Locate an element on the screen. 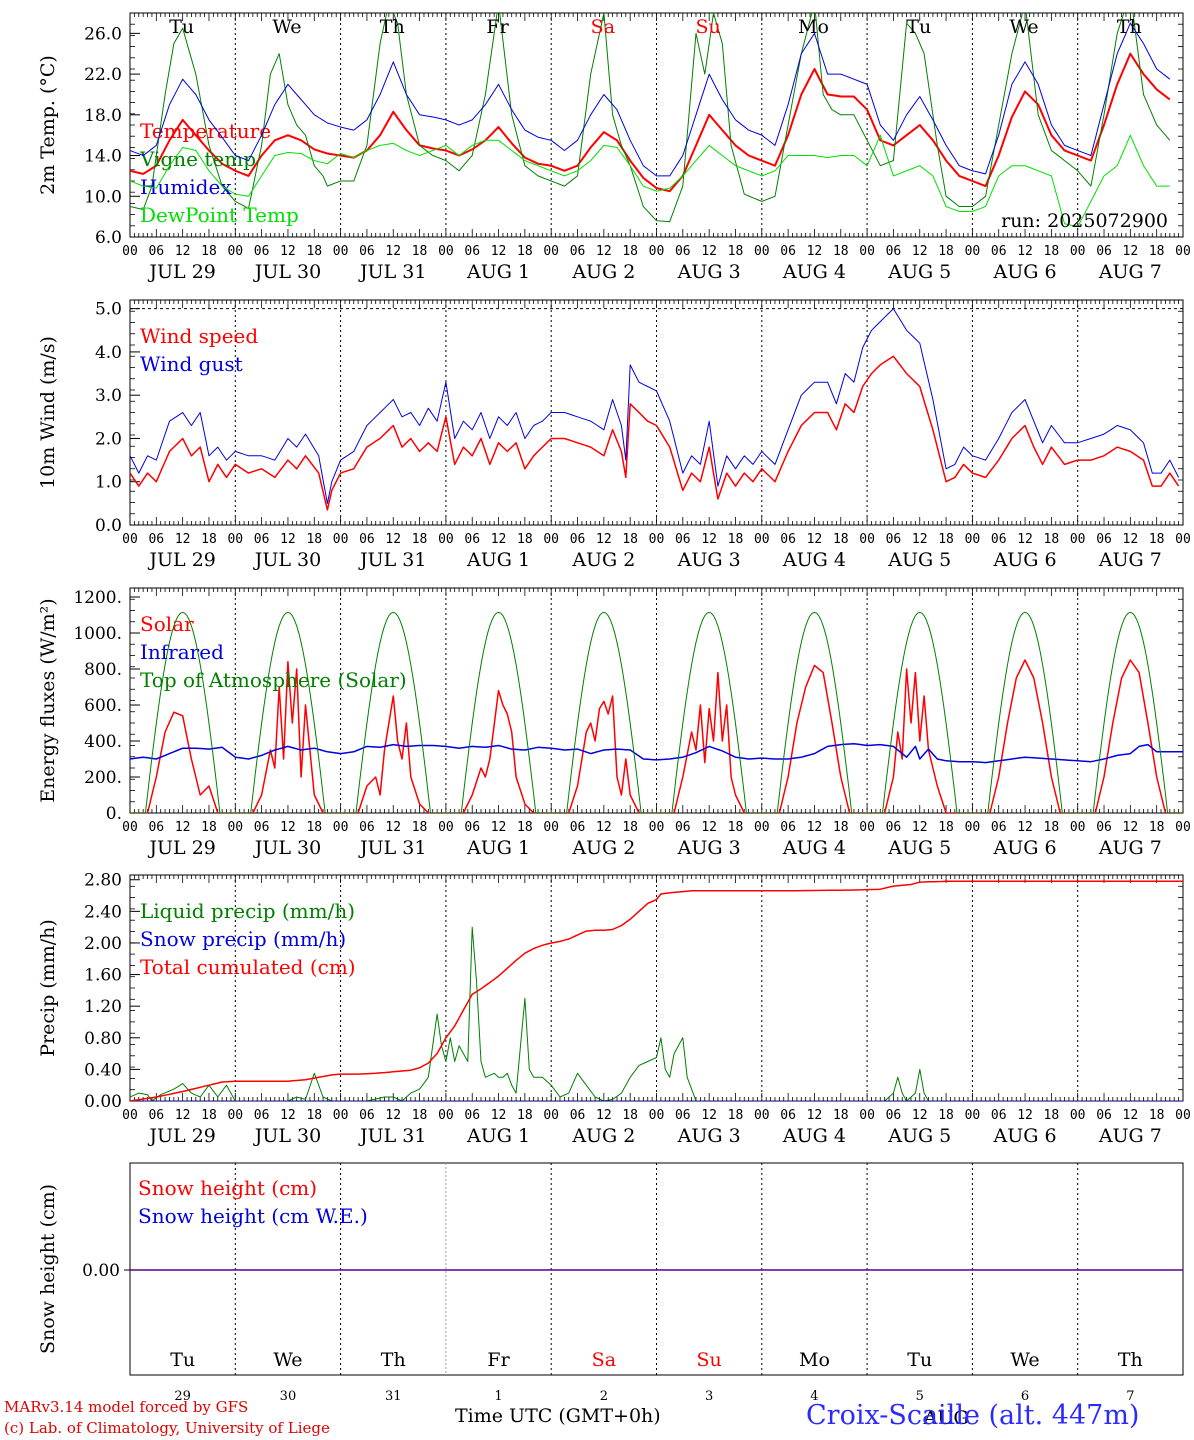 The image size is (1194, 1440). day-number-label: 4 is located at coordinates (814, 1396).